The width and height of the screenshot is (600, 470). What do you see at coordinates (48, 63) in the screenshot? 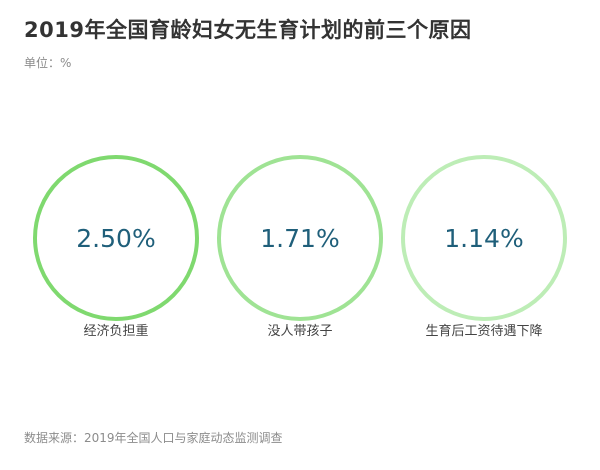
I see `unit-label: 单位：%` at bounding box center [48, 63].